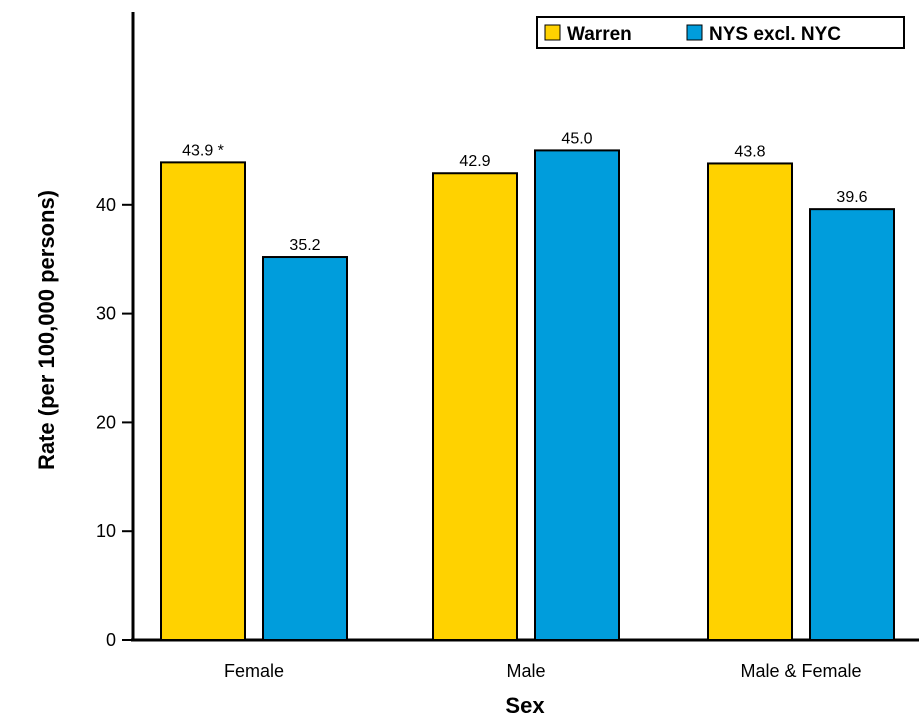 This screenshot has height=727, width=919. I want to click on bar-nys-female, so click(305, 448).